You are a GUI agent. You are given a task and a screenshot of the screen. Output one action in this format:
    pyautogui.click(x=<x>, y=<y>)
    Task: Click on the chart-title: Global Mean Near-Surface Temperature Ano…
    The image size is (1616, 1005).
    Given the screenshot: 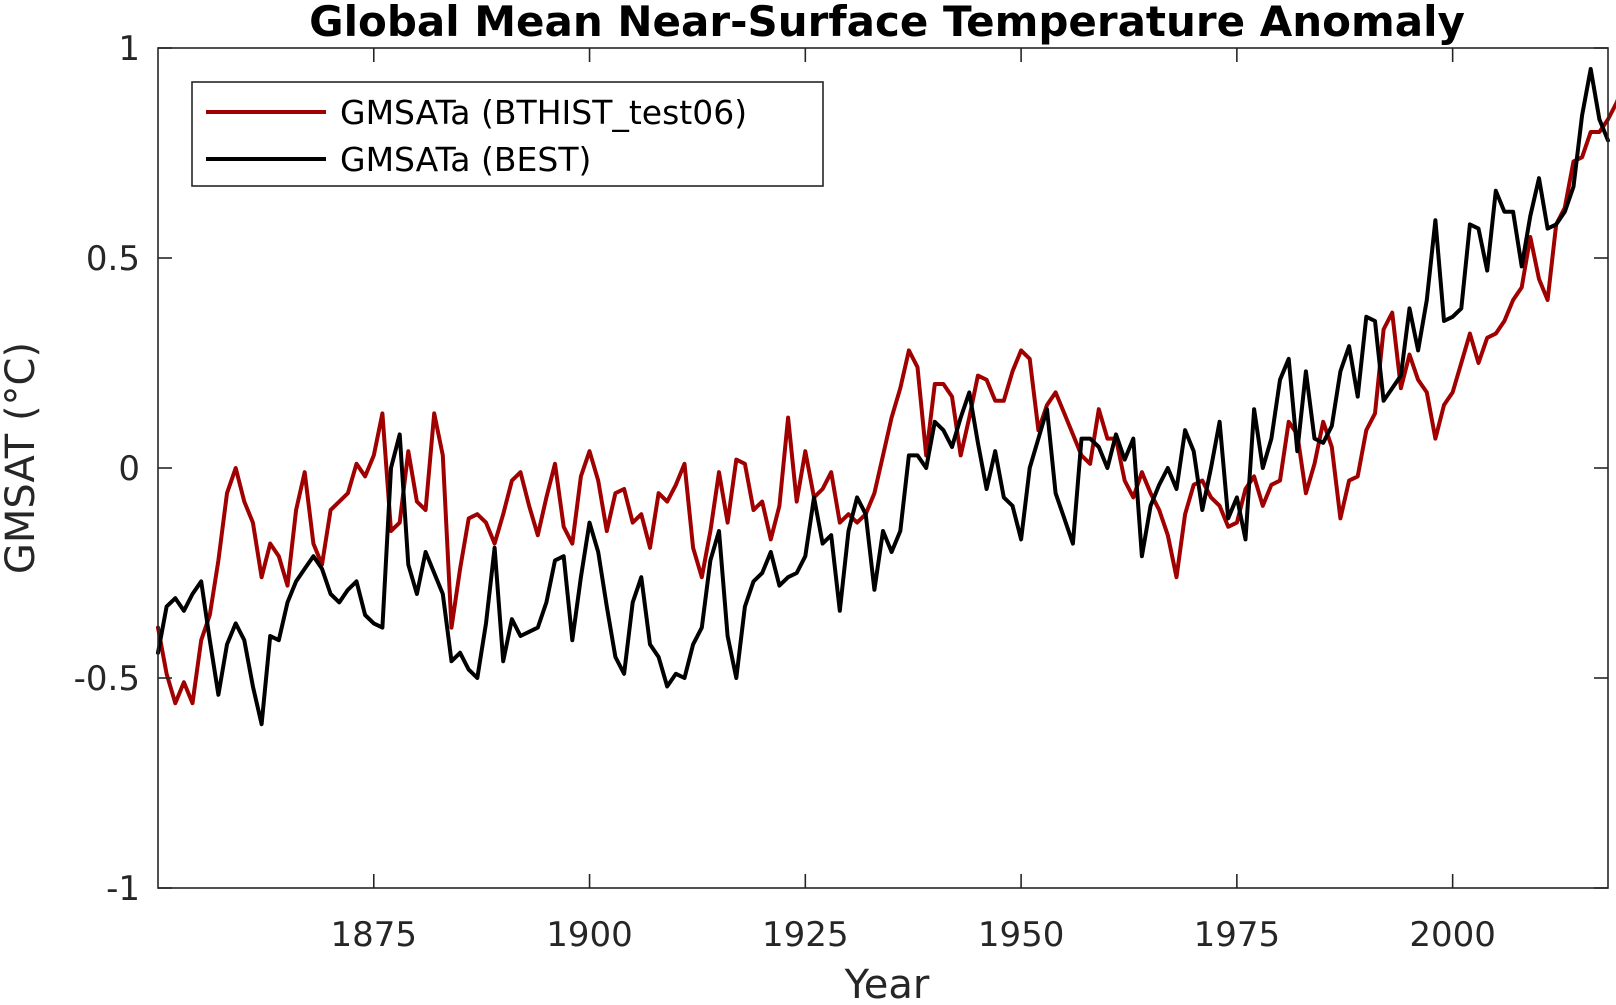 What is the action you would take?
    pyautogui.click(x=887, y=23)
    